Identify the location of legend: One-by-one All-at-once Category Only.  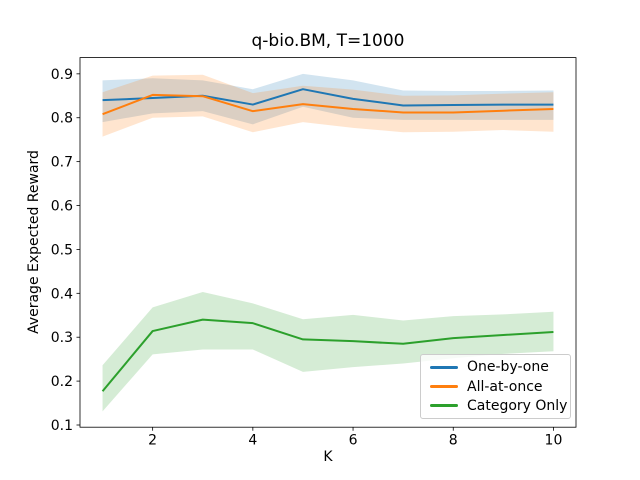
(495, 386).